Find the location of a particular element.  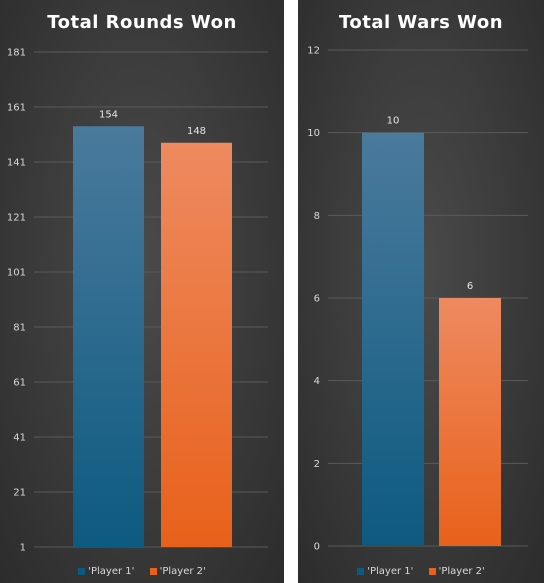

y-tick-label: 4 is located at coordinates (317, 381).